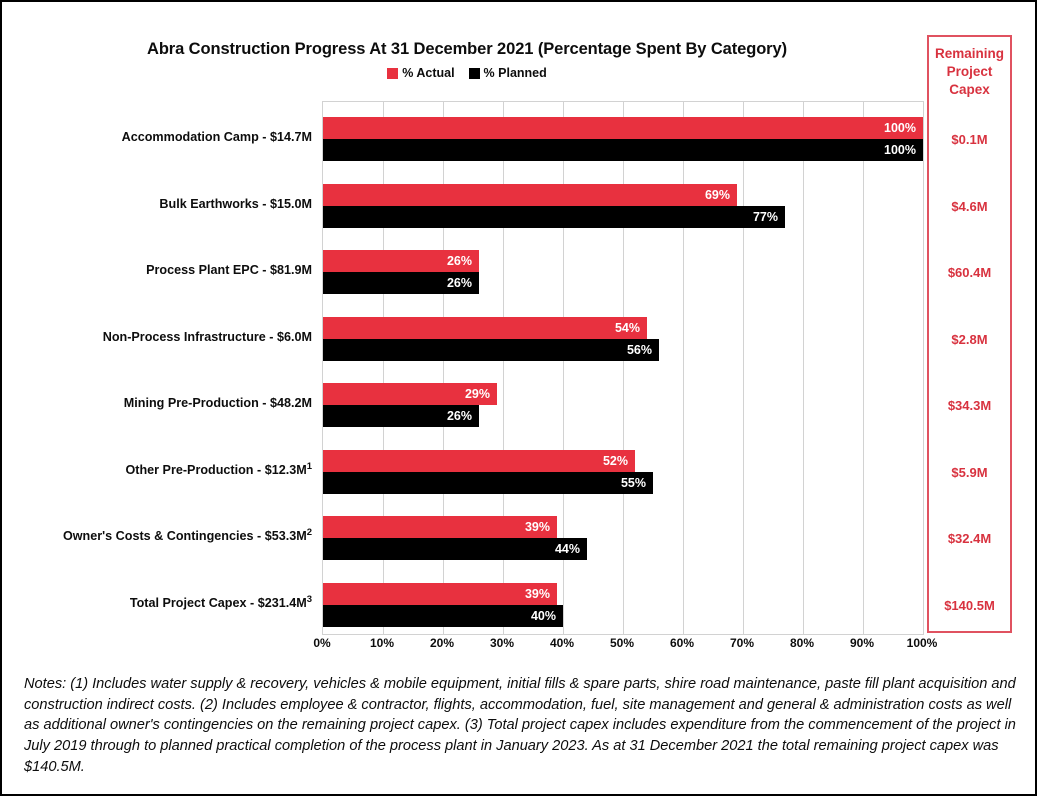  Describe the element at coordinates (717, 194) in the screenshot. I see `bar-value-label: 69%` at that location.